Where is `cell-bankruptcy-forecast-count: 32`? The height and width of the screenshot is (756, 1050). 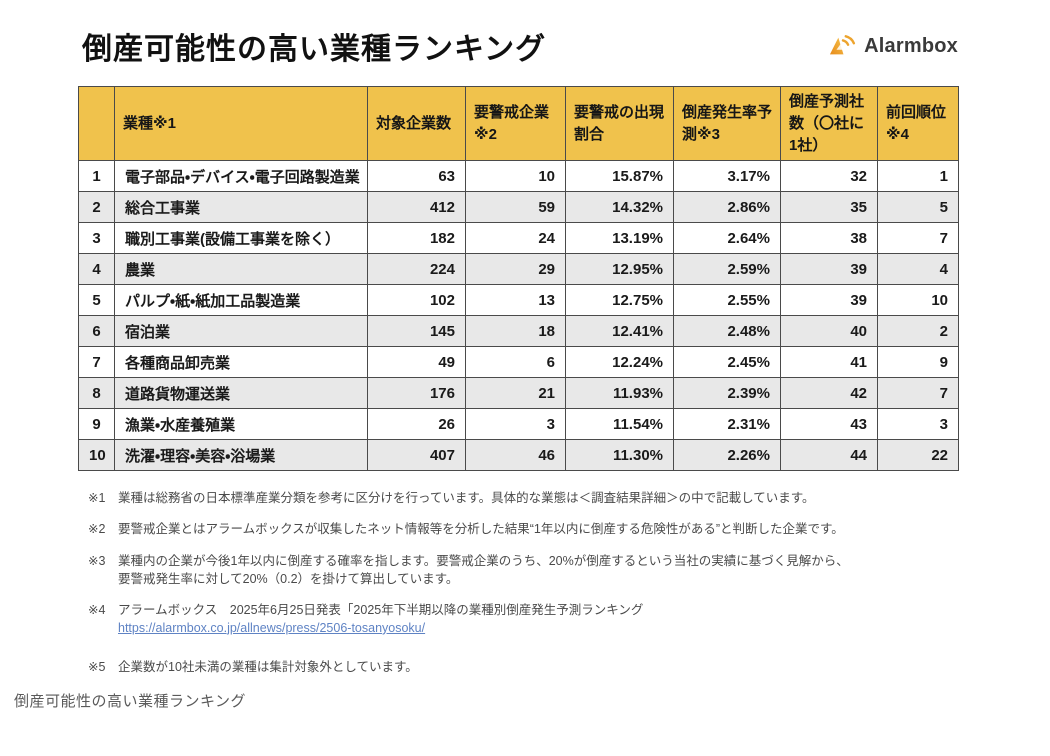
cell-bankruptcy-forecast-count: 32 is located at coordinates (829, 176).